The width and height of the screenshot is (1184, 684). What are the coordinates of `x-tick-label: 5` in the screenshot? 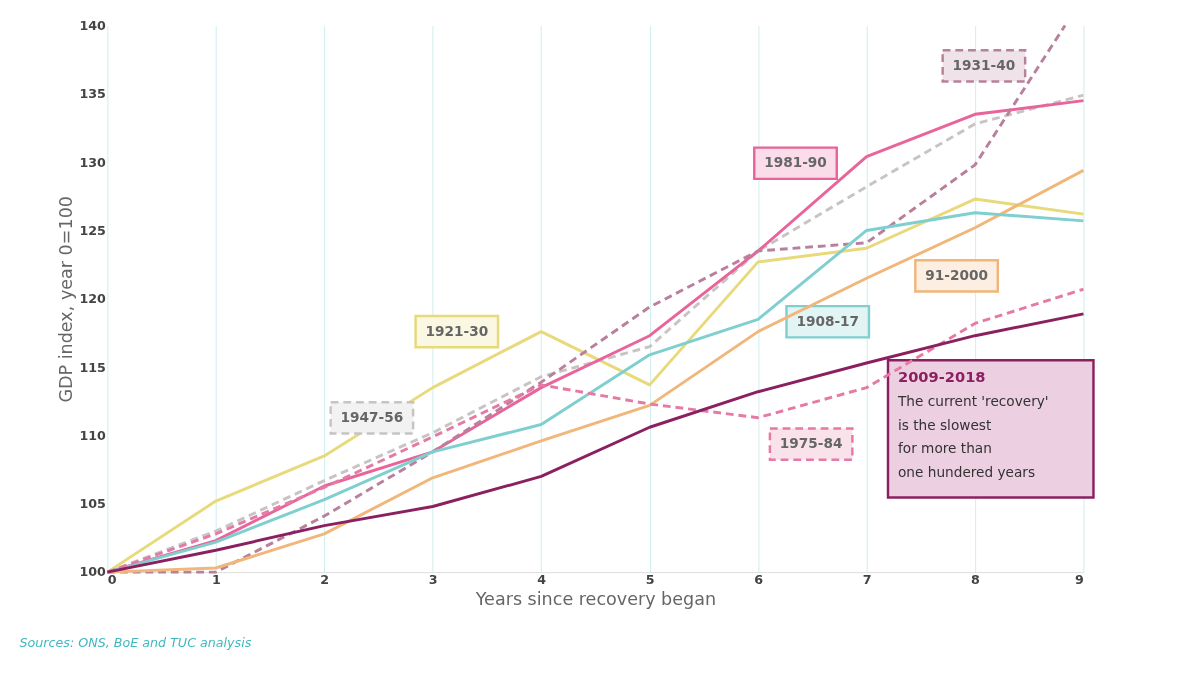 It's located at (650, 580).